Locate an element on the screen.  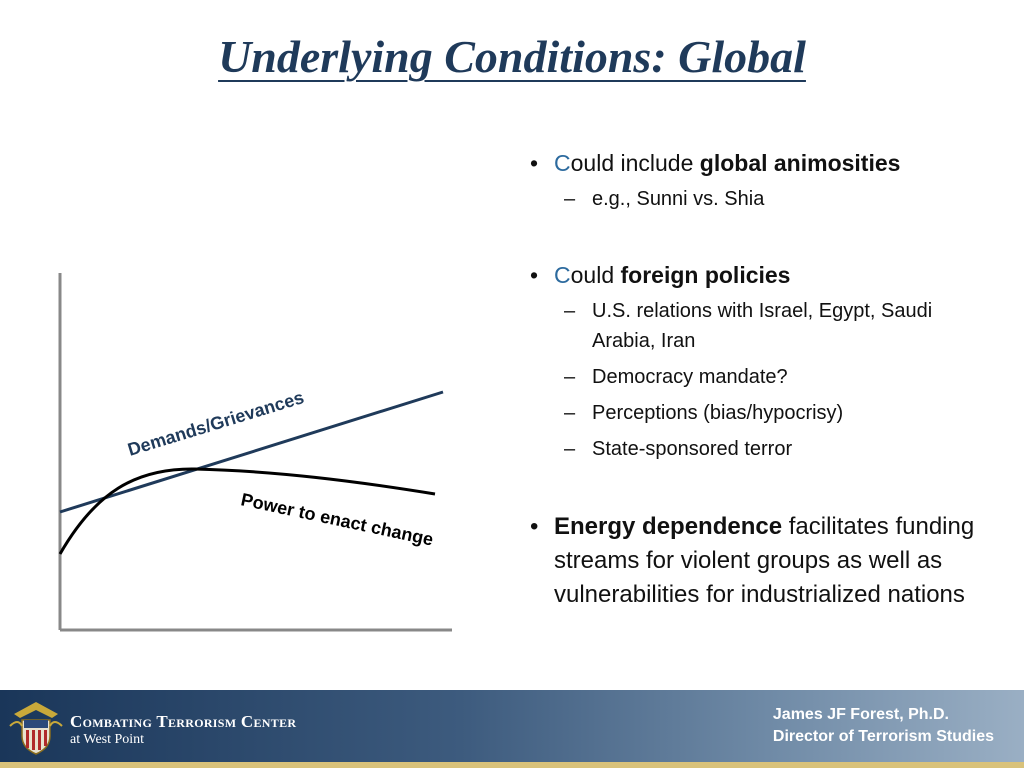
sub-bullet: – Perceptions (bias/hypocrisy) is located at coordinates (763, 413).